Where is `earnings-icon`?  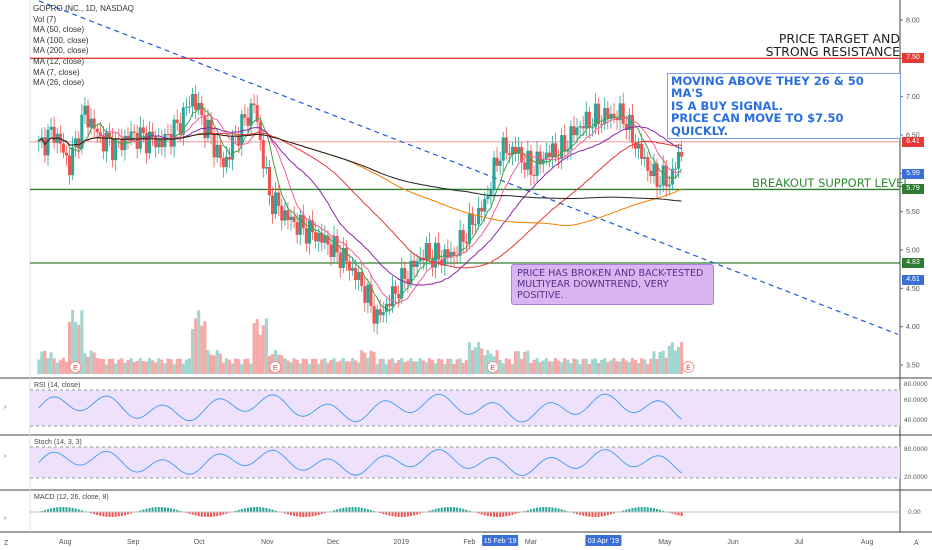 earnings-icon is located at coordinates (688, 367).